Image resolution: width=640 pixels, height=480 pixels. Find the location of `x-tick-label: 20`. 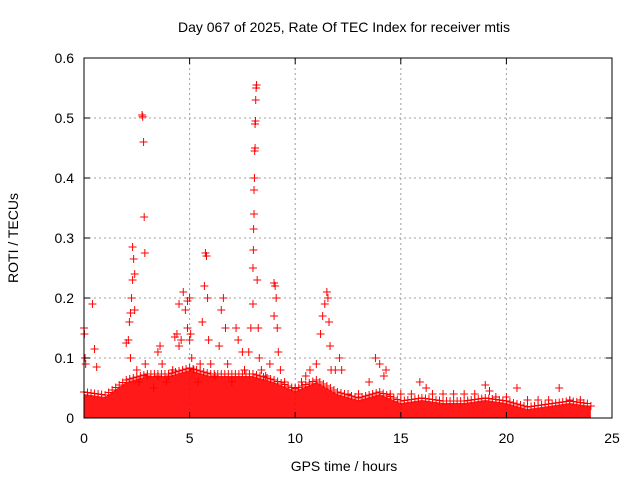

x-tick-label: 20 is located at coordinates (507, 438).